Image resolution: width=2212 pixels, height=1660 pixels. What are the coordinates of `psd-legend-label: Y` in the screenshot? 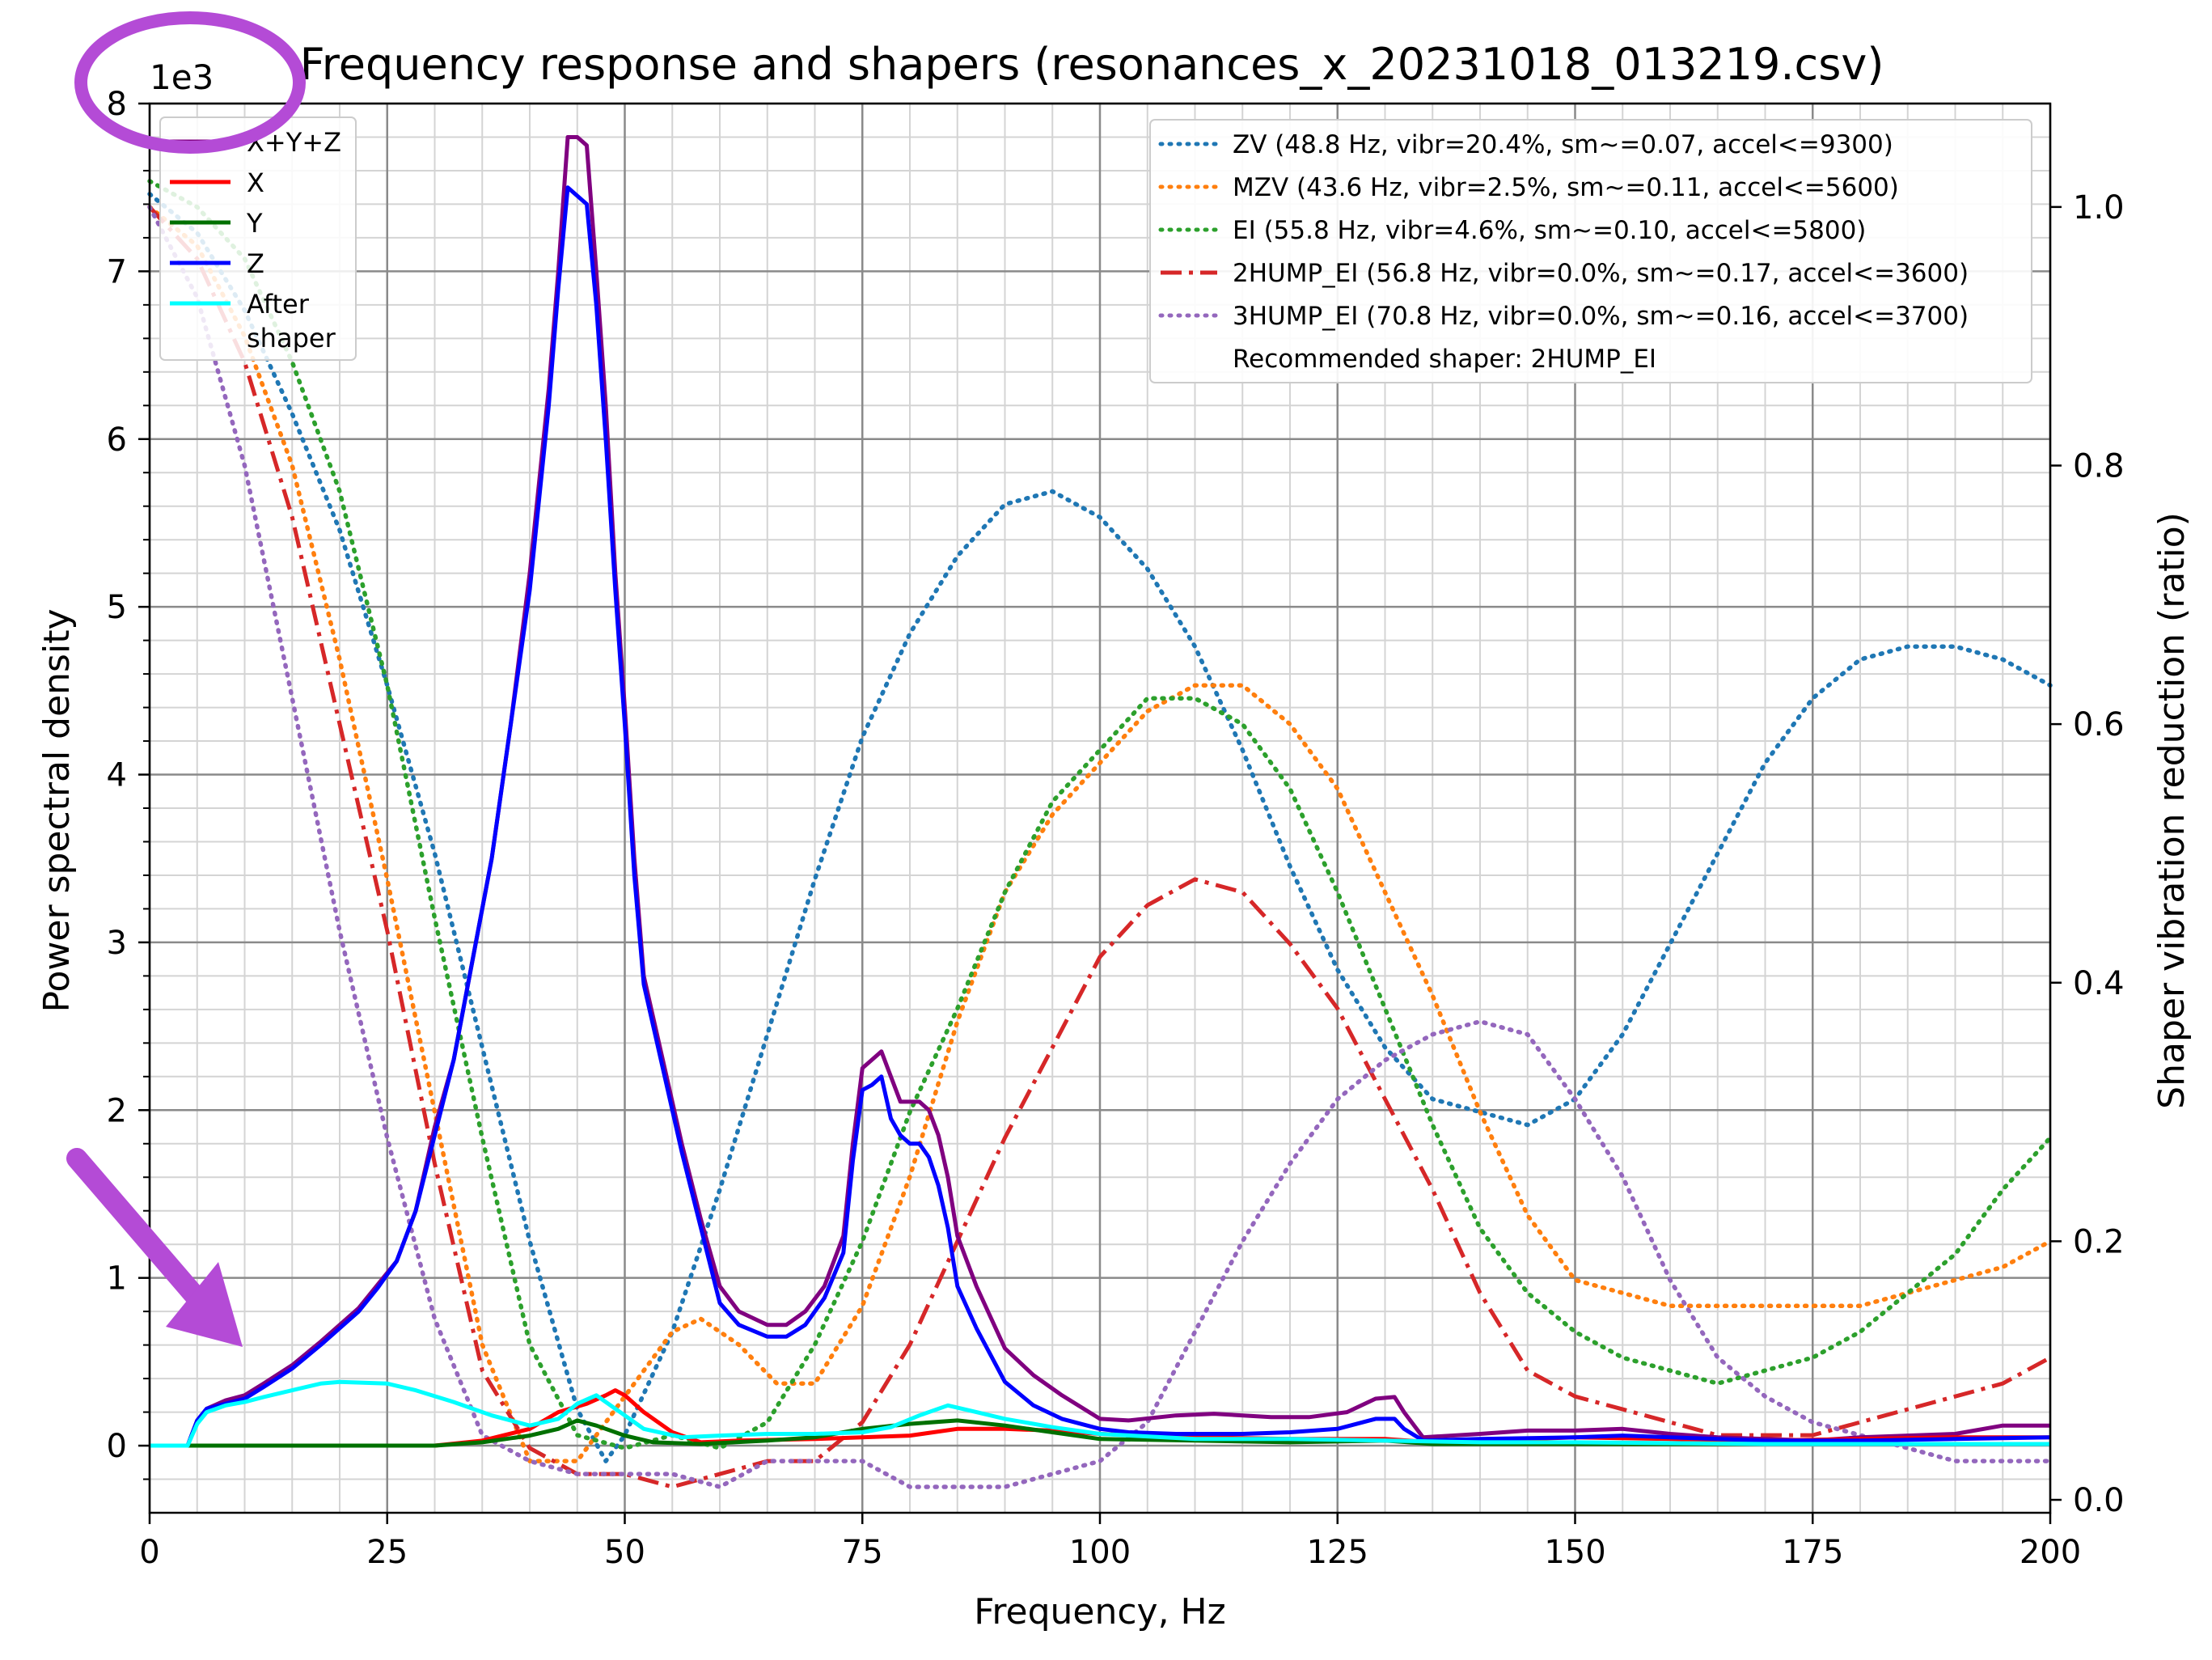 It's located at (255, 223).